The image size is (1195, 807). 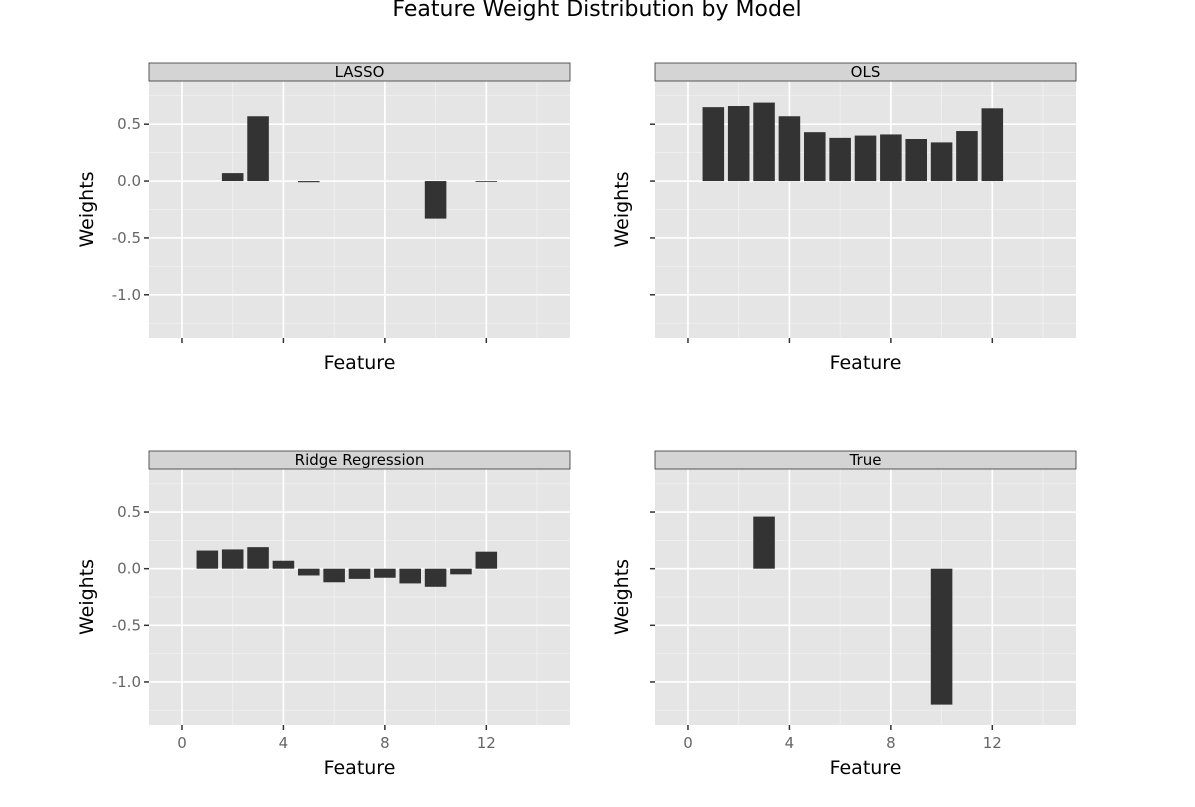 I want to click on chart-title: Feature Weight Distribution by Model, so click(x=596, y=11).